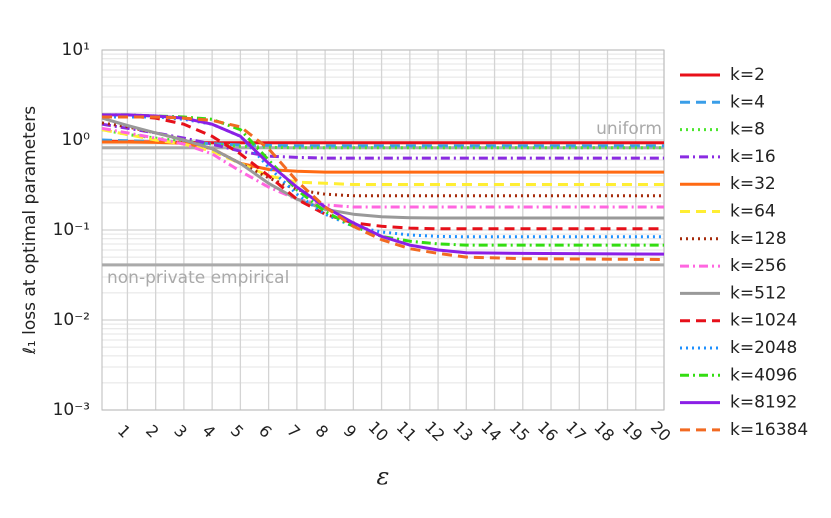 The height and width of the screenshot is (518, 831). Describe the element at coordinates (747, 130) in the screenshot. I see `legend-label: k=8` at that location.